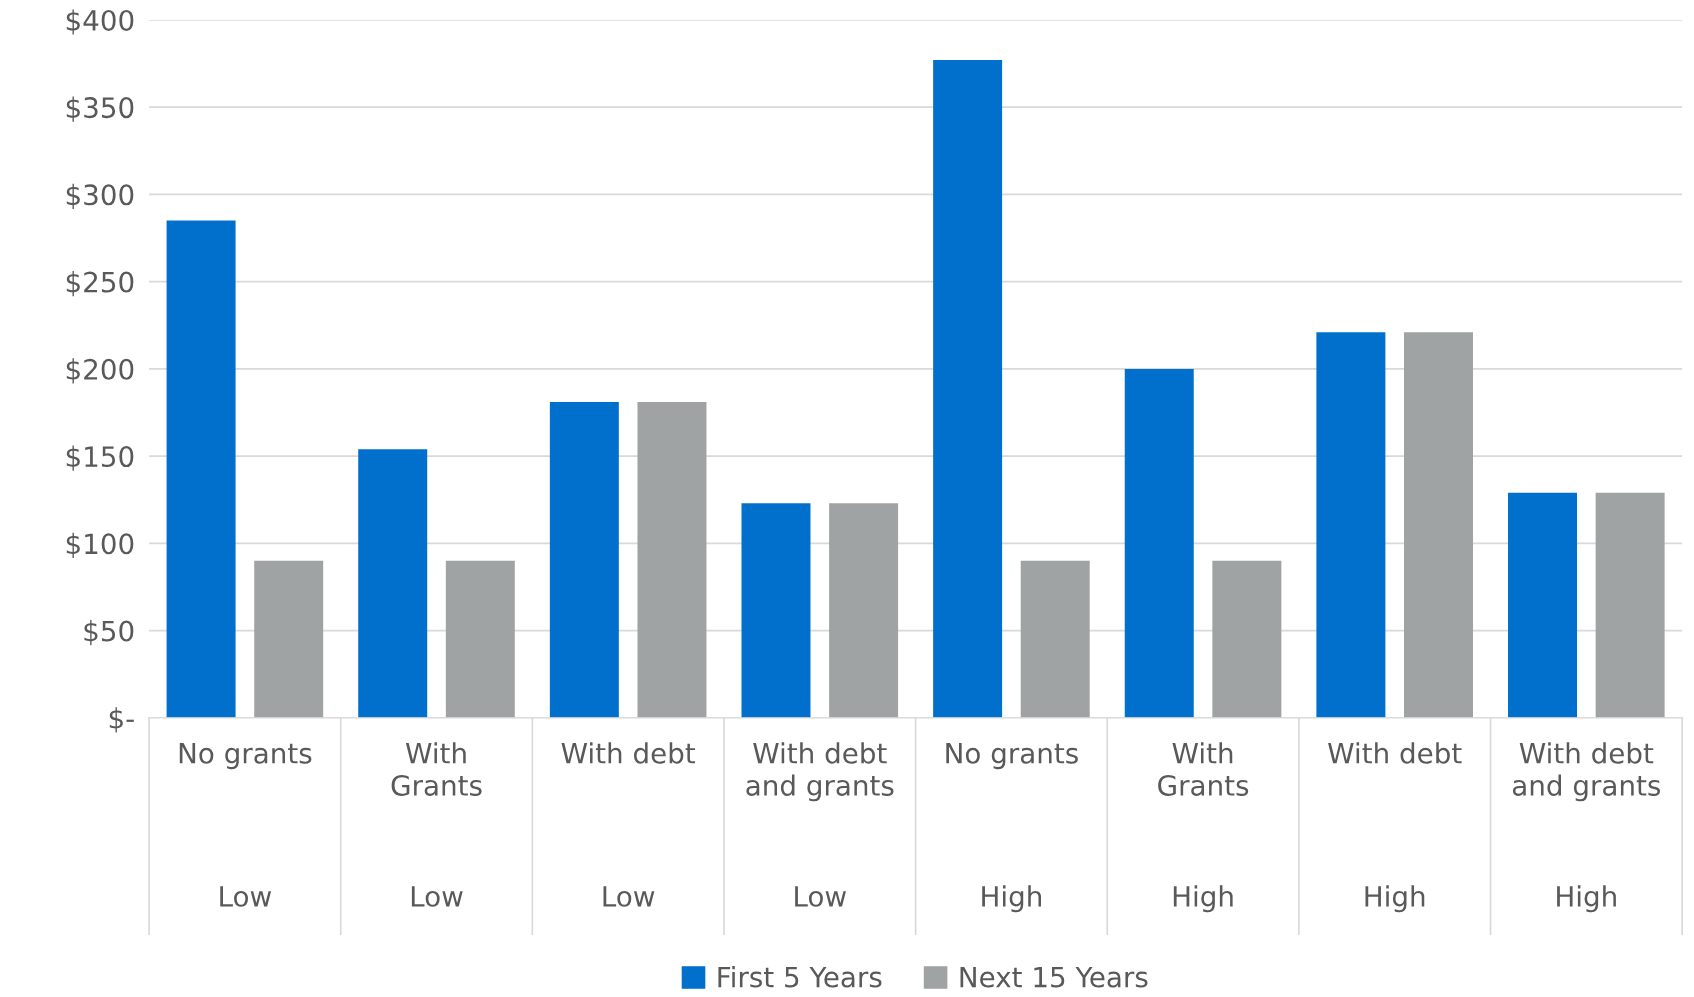 This screenshot has height=997, width=1694. What do you see at coordinates (1586, 827) in the screenshot?
I see `category-label: With debt and grants High` at bounding box center [1586, 827].